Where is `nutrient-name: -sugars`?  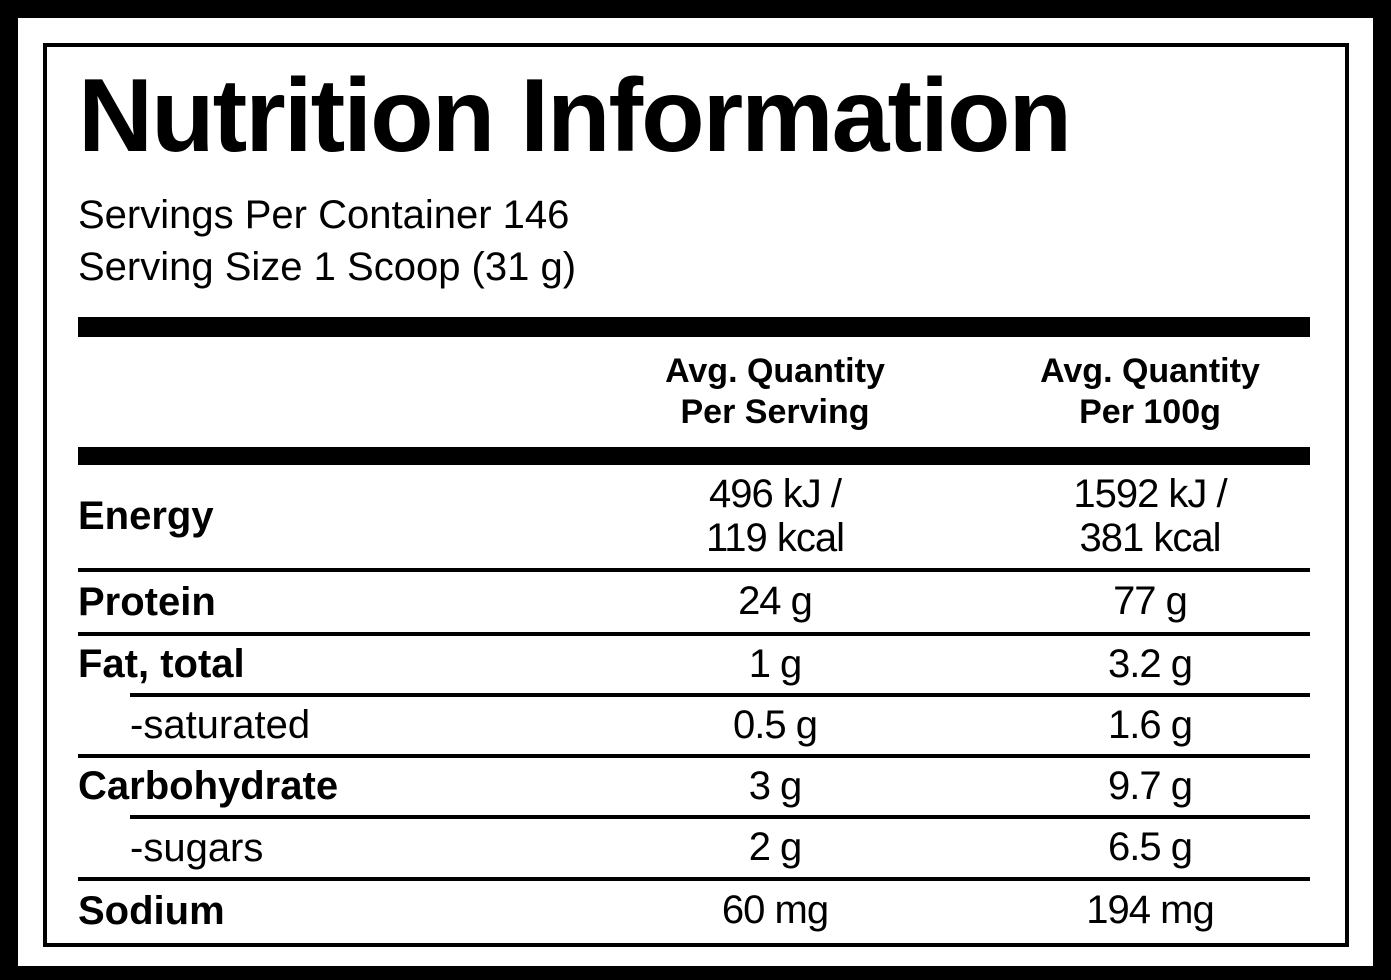 nutrient-name: -sugars is located at coordinates (197, 847).